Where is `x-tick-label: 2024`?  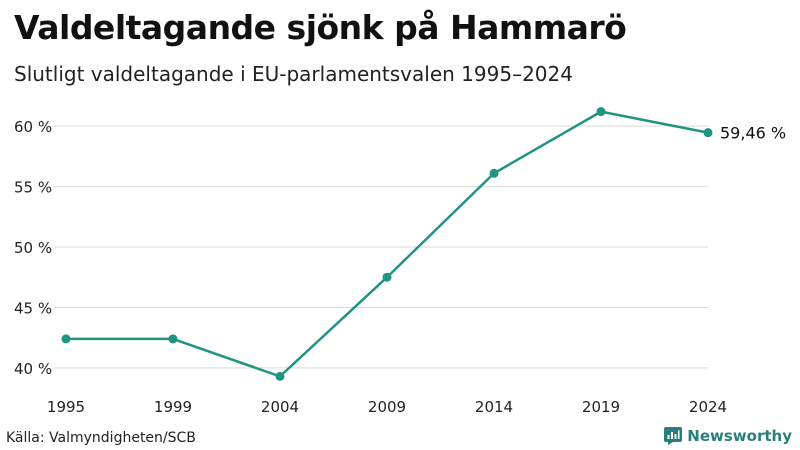 x-tick-label: 2024 is located at coordinates (708, 407).